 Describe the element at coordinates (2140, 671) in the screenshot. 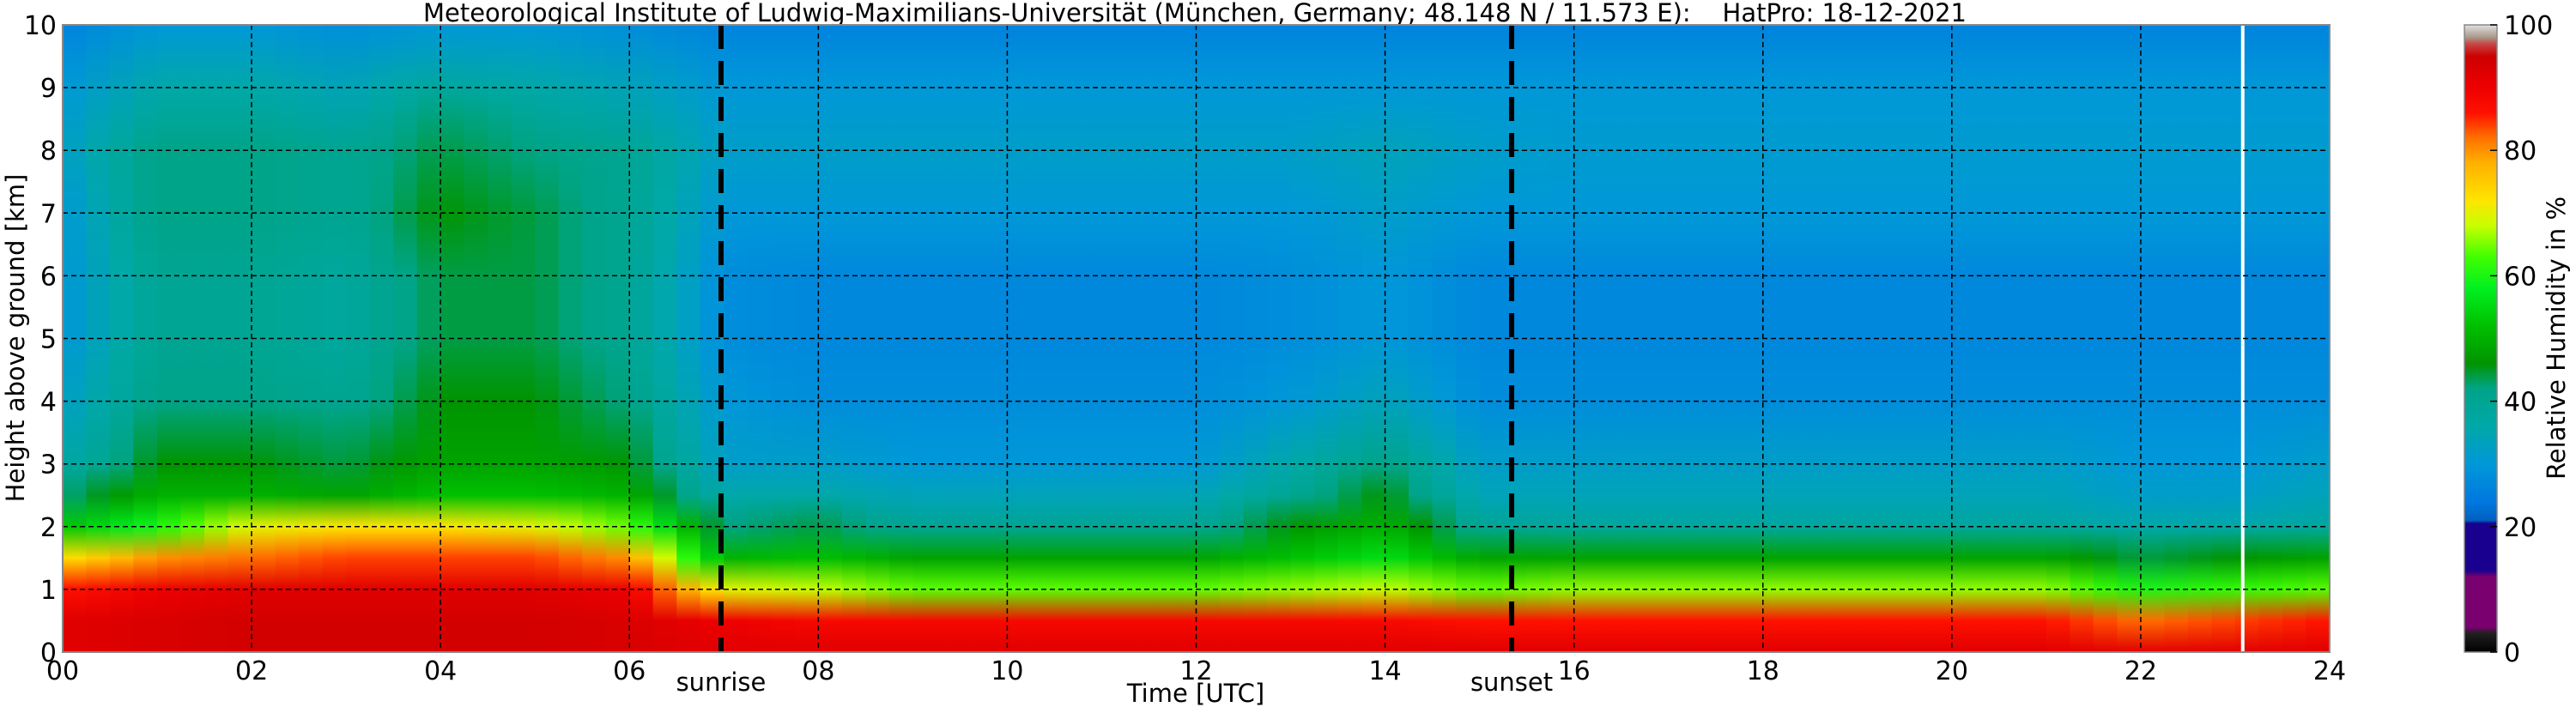

I see `x-tick-label: 22` at that location.